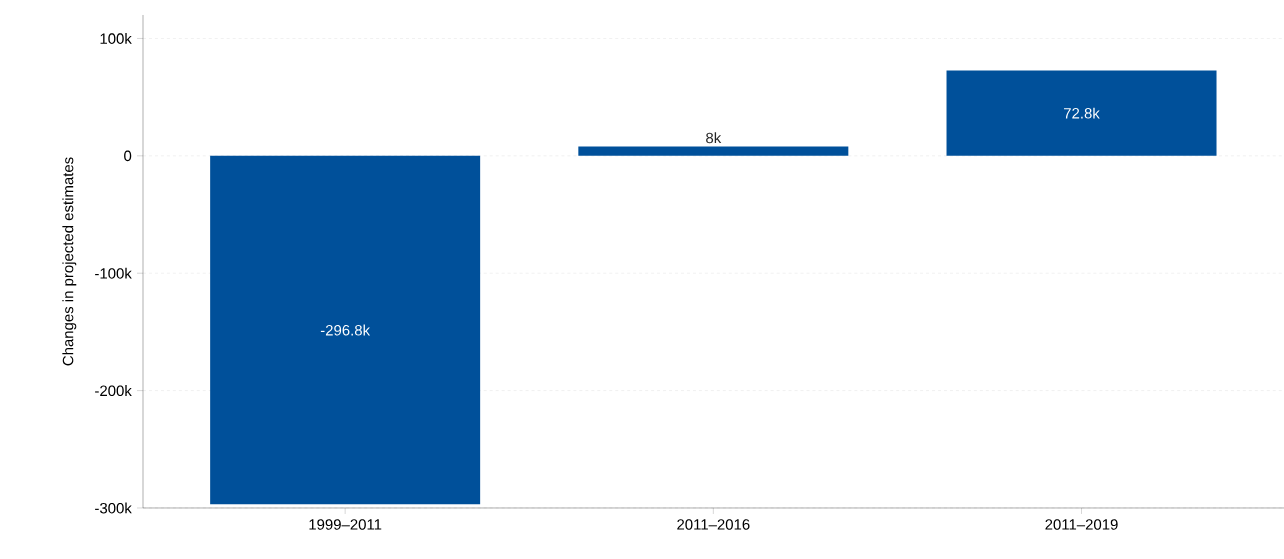 The image size is (1284, 559). What do you see at coordinates (113, 391) in the screenshot?
I see `y-tick-label: -200k` at bounding box center [113, 391].